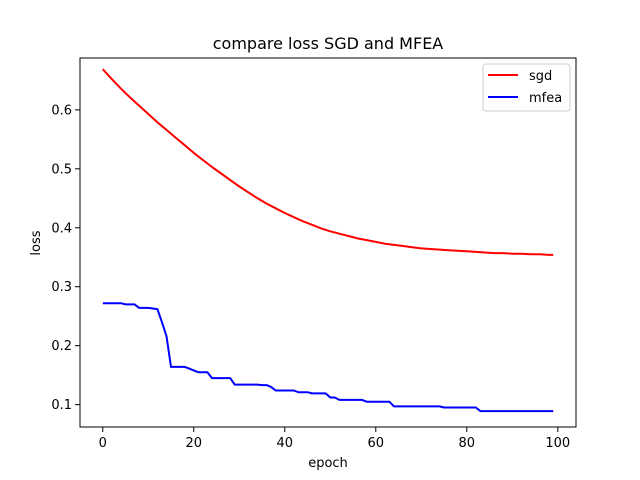 This screenshot has height=480, width=640. Describe the element at coordinates (61, 346) in the screenshot. I see `y-tick-label: 0.2` at that location.